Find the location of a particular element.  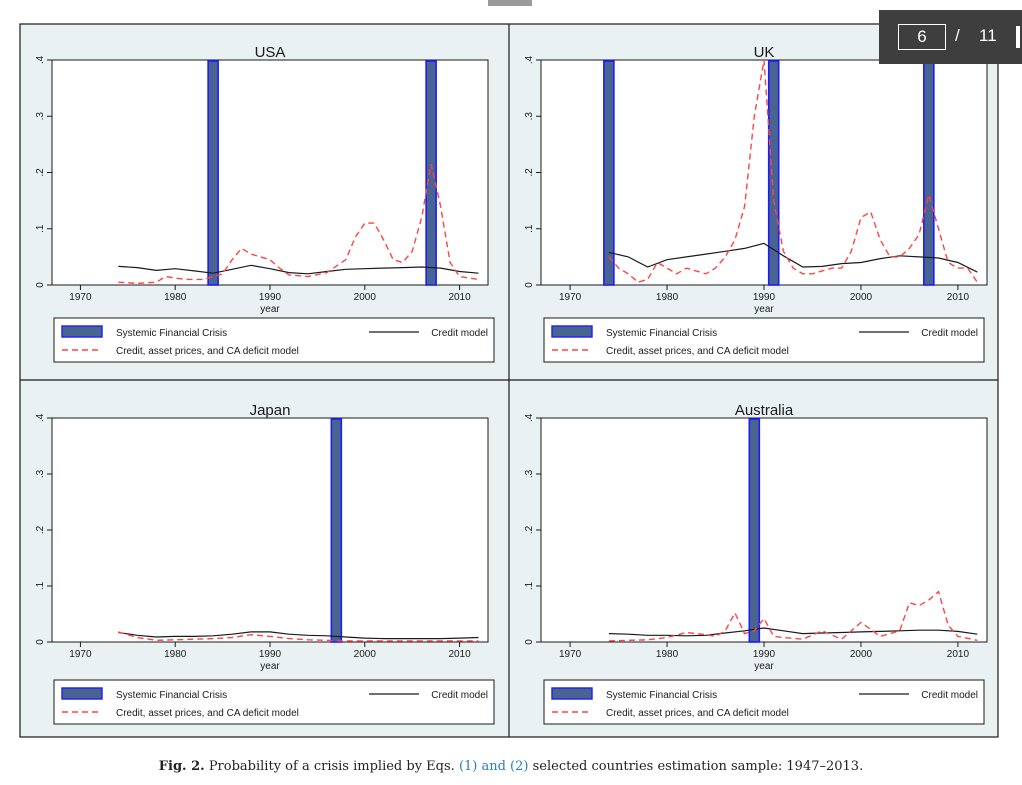

legend-credit-label-usa: Credit model is located at coordinates (459, 333).